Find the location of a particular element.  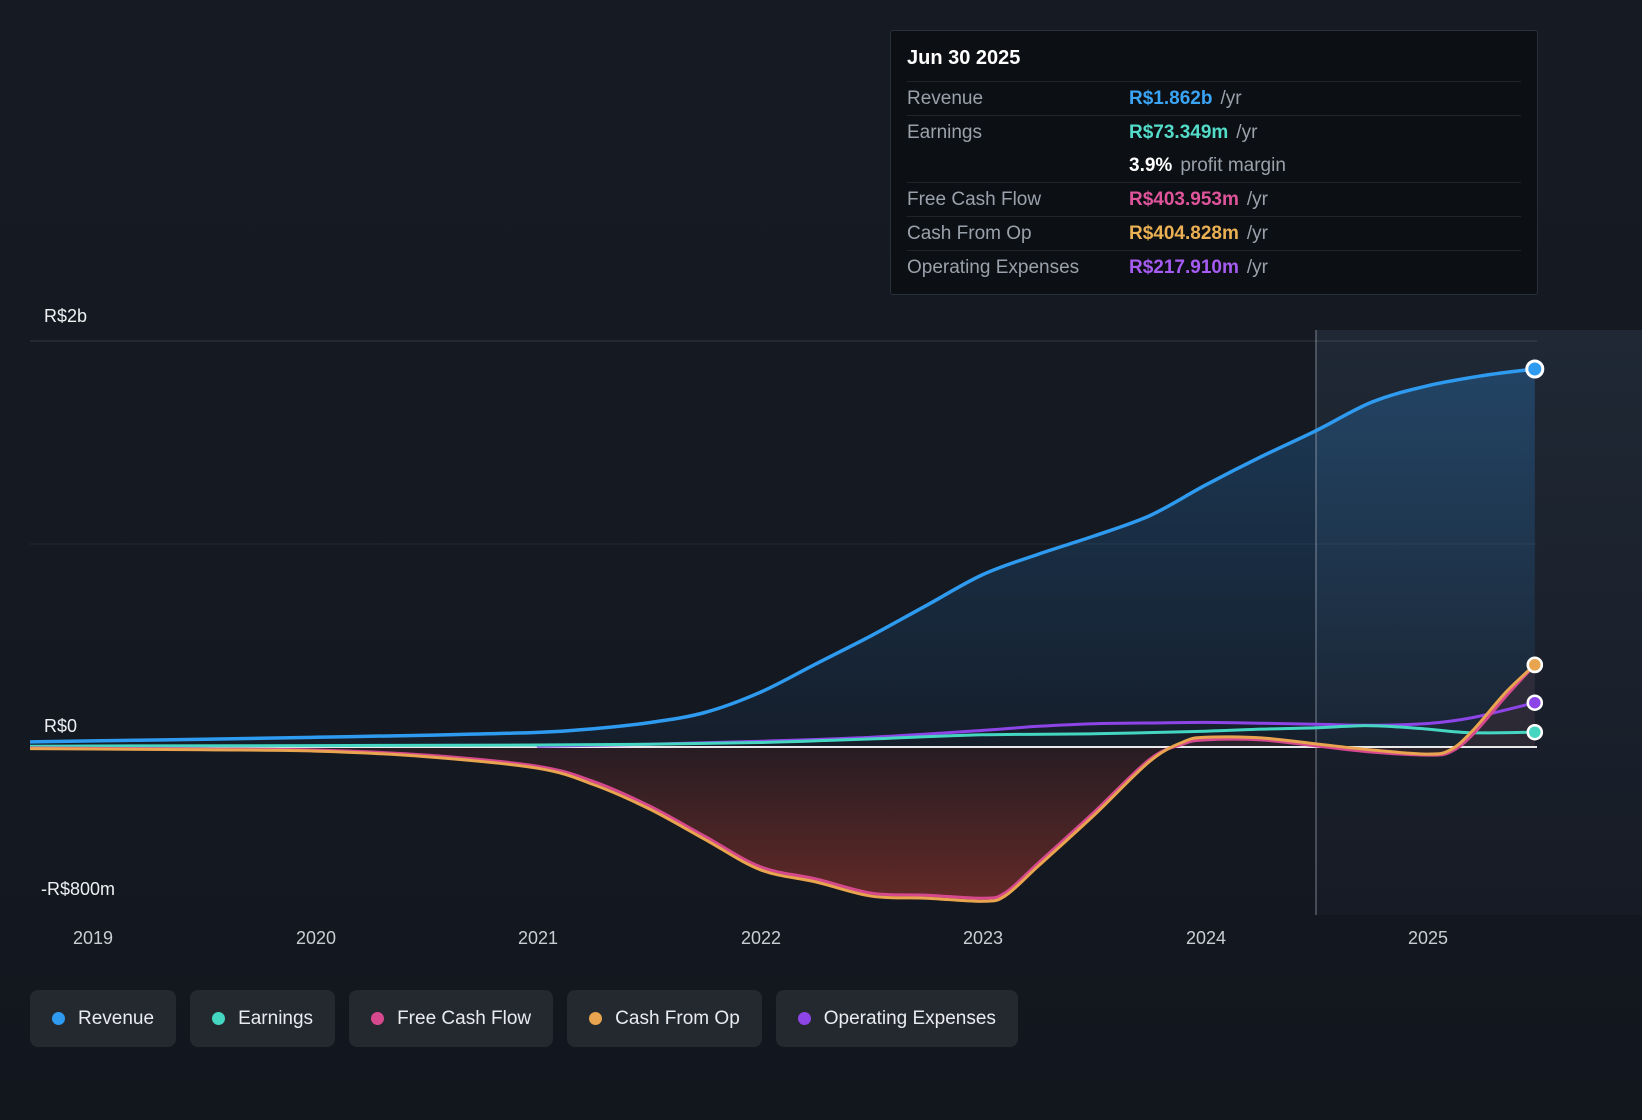

earnings-dot-icon is located at coordinates (219, 1018).